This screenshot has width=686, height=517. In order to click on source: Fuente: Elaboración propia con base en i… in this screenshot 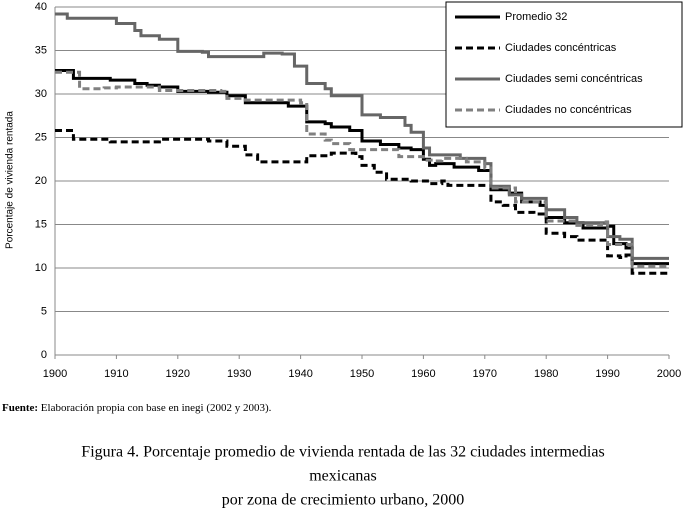, I will do `click(137, 408)`.